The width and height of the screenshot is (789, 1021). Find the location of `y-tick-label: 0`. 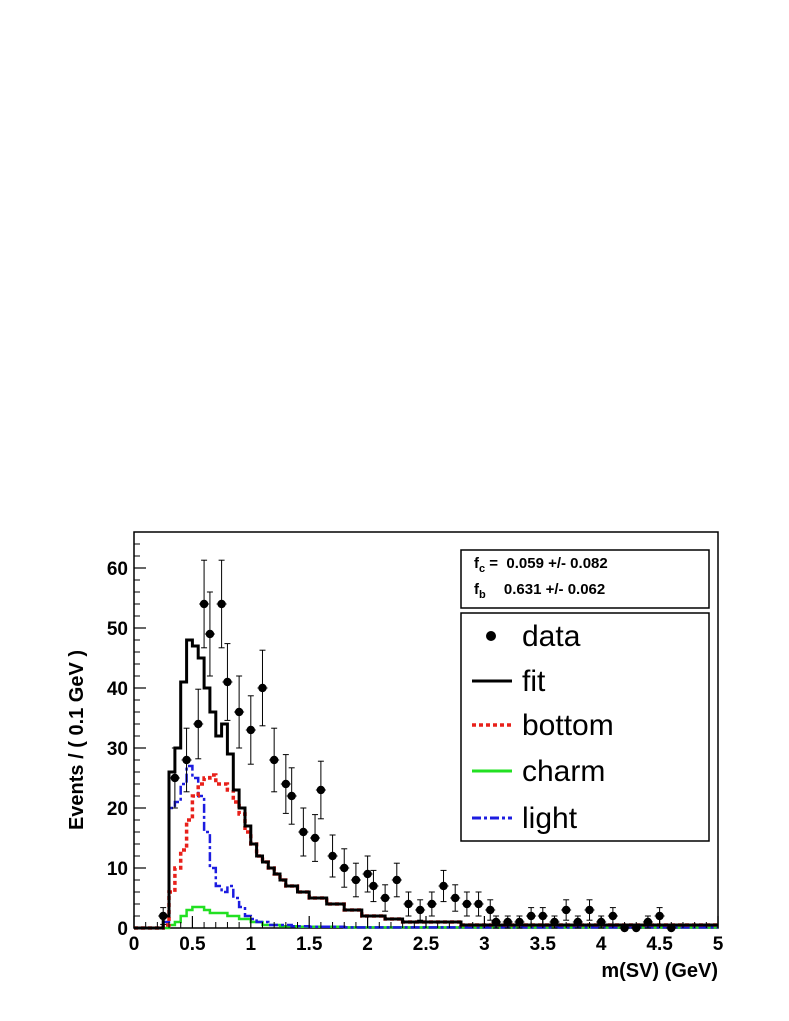

y-tick-label: 0 is located at coordinates (122, 929).